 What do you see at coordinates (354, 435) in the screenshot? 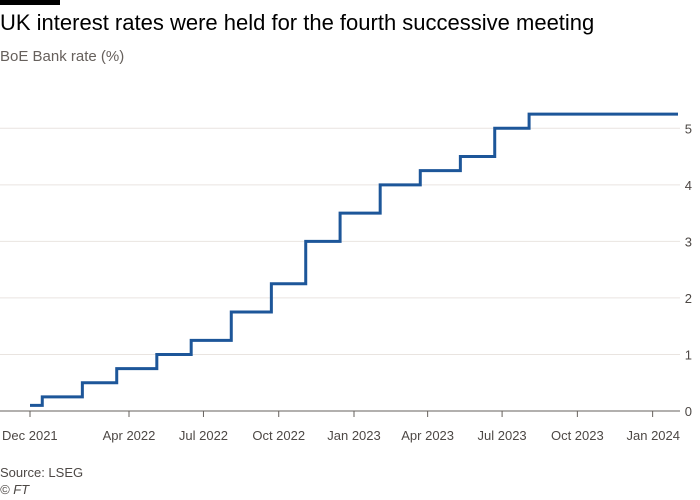
I see `x-tick-label-4: Jan 2023` at bounding box center [354, 435].